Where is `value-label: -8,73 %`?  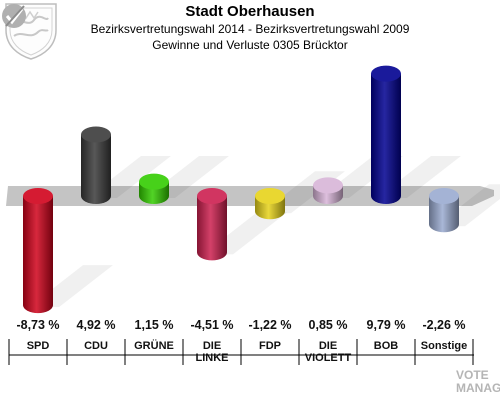 value-label: -8,73 % is located at coordinates (38, 325).